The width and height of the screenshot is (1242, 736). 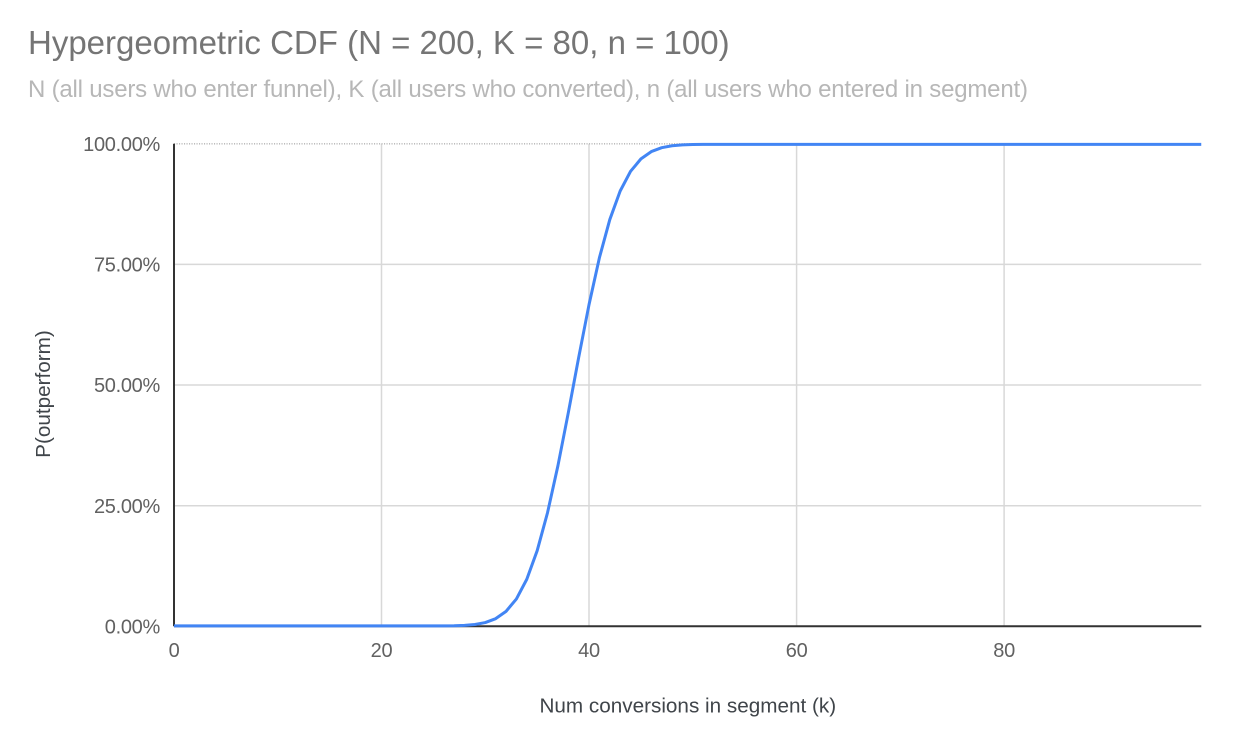 What do you see at coordinates (127, 266) in the screenshot?
I see `svg-text: 75.00%` at bounding box center [127, 266].